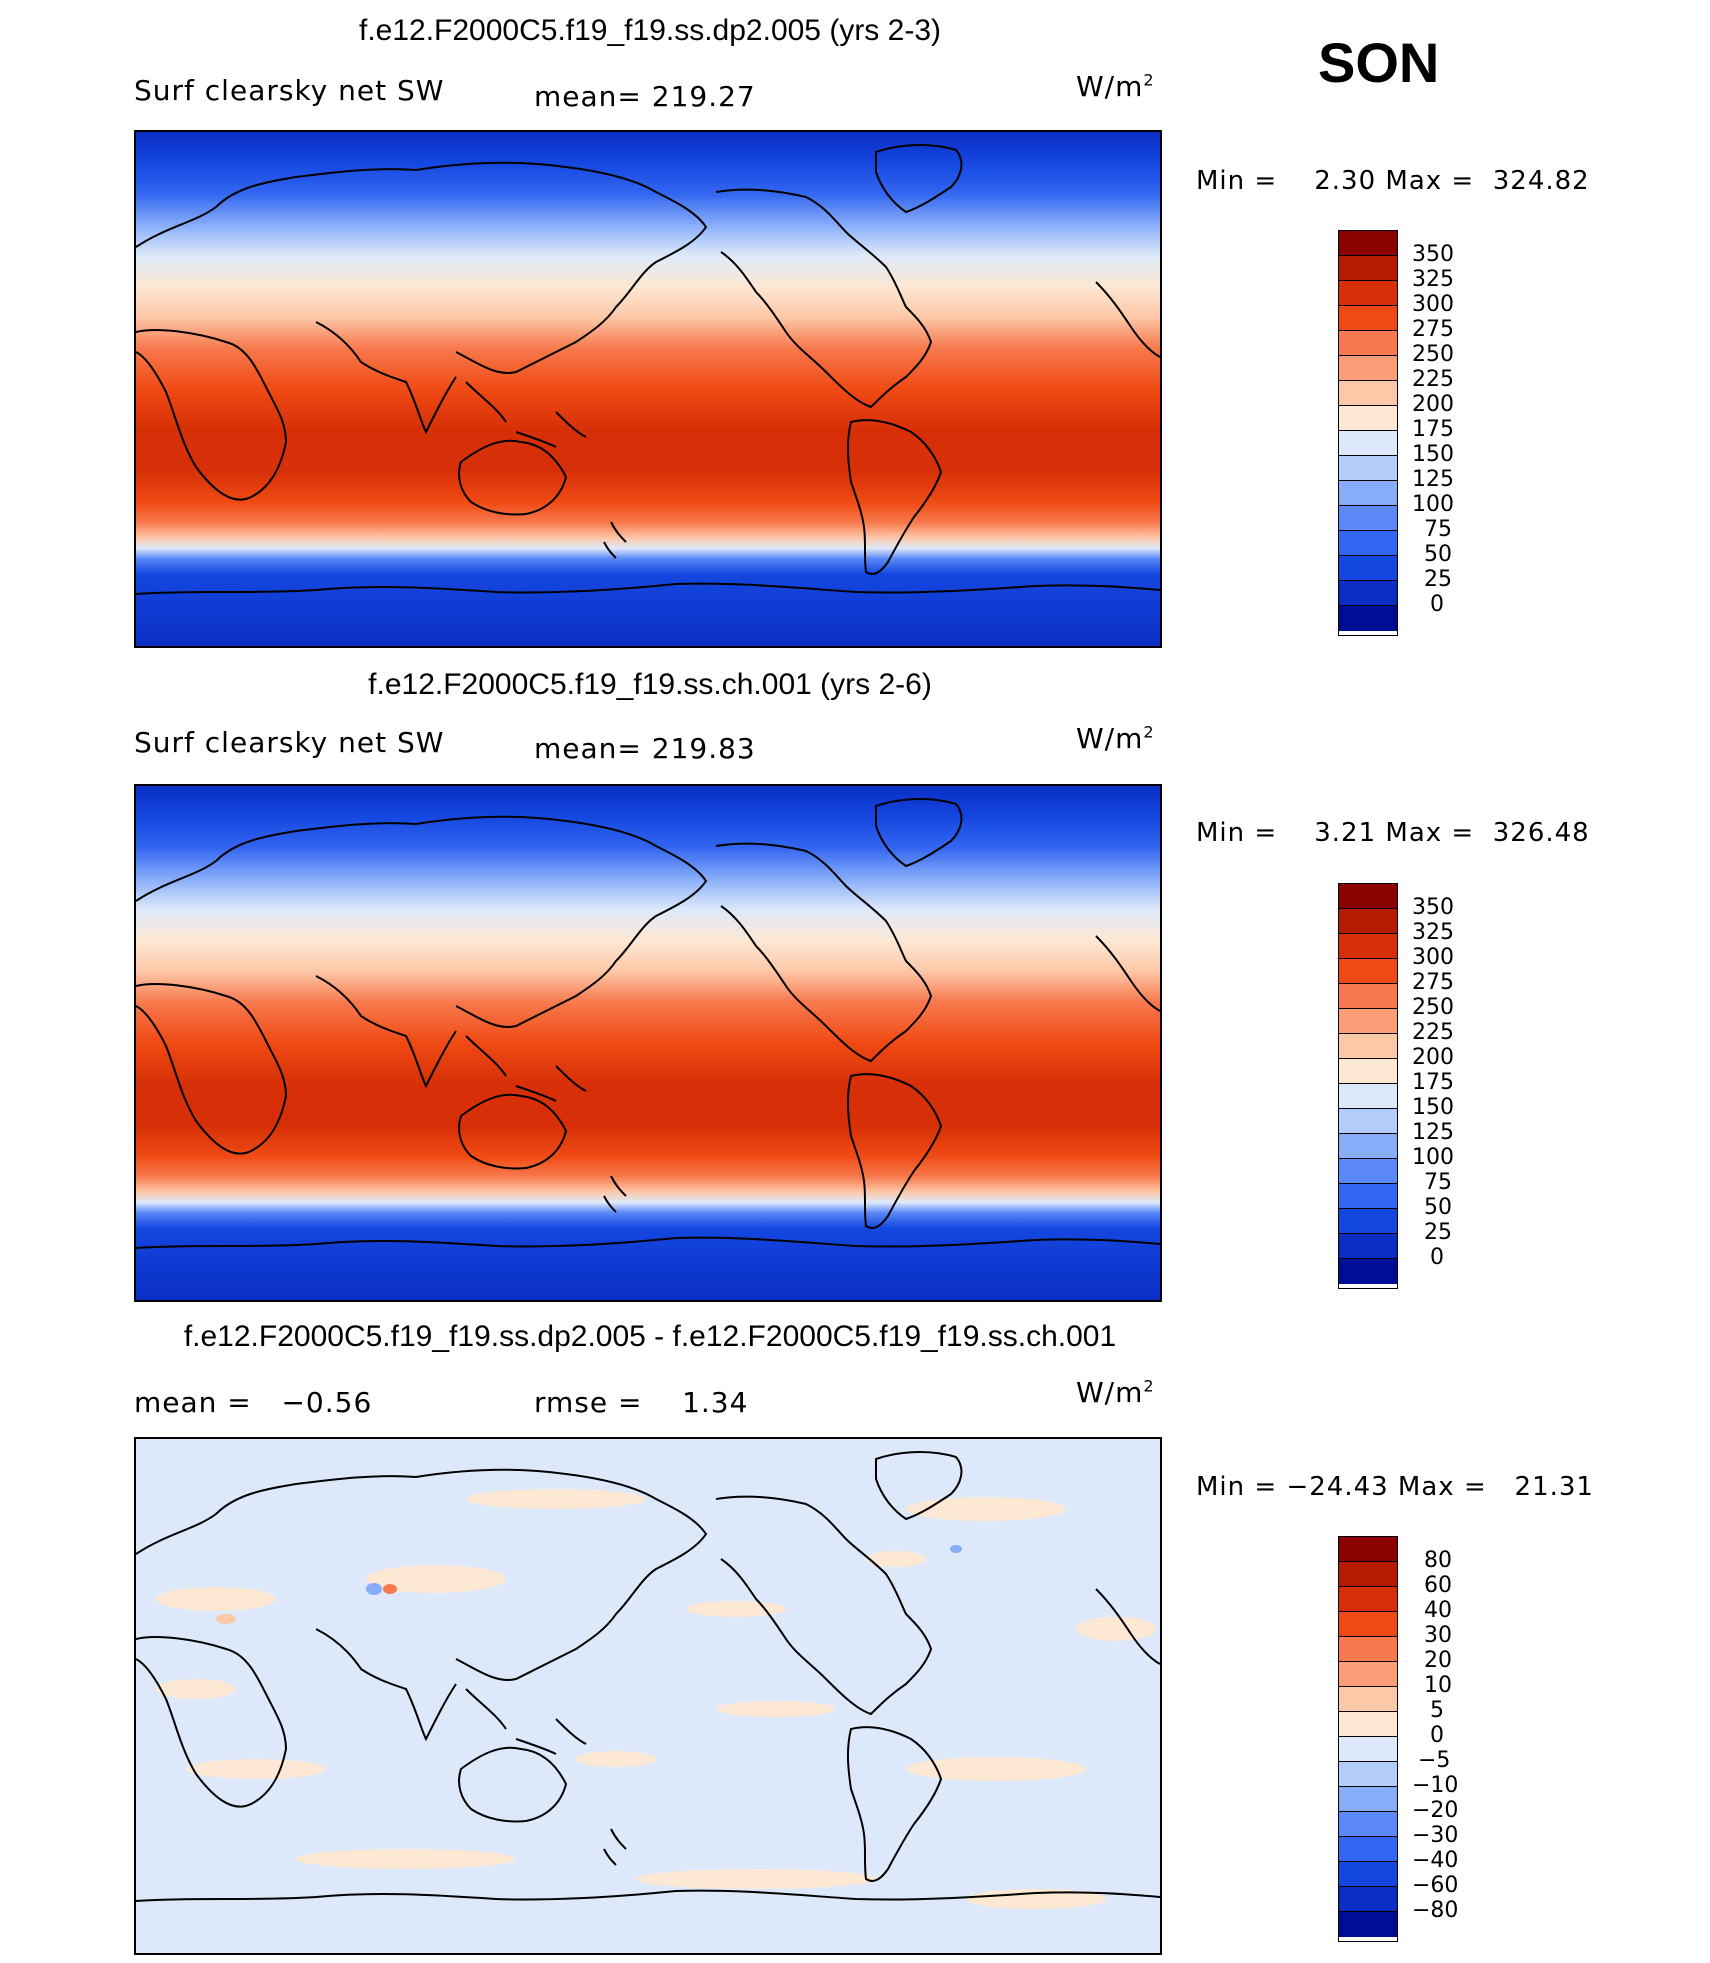  What do you see at coordinates (1393, 833) in the screenshot?
I see `panel-2-minmax: Min = 3.21 Max = 326.48` at bounding box center [1393, 833].